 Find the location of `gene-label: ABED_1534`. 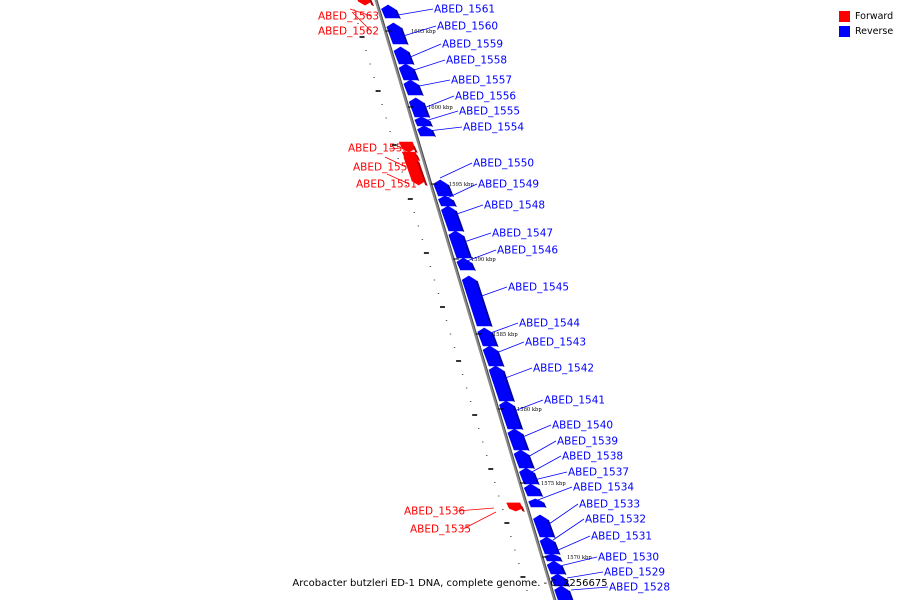

gene-label: ABED_1534 is located at coordinates (603, 488).